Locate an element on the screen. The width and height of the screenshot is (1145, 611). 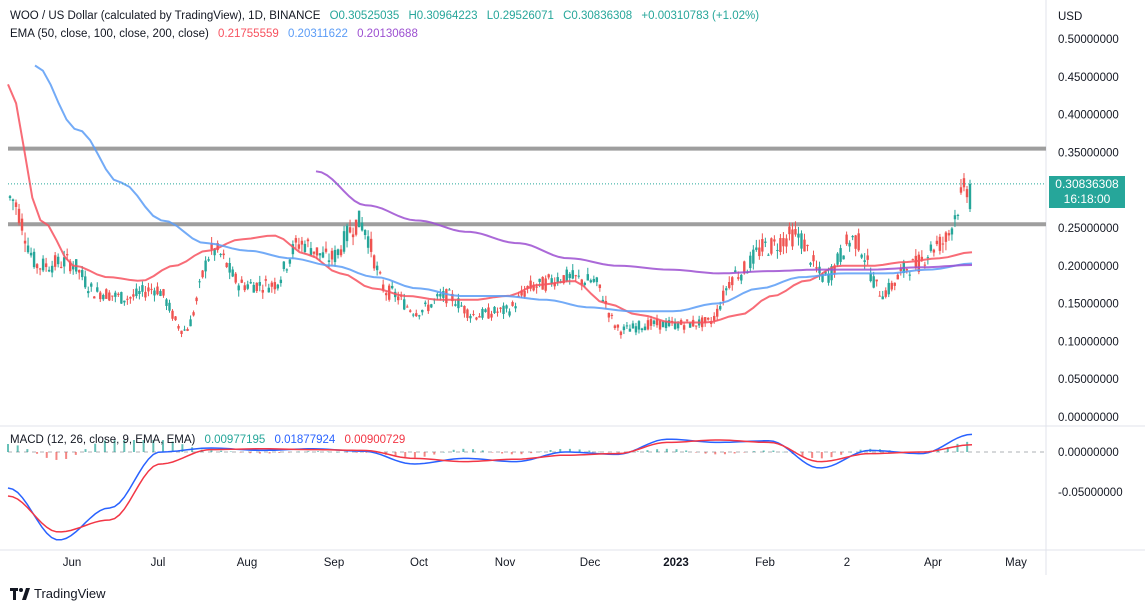
currency-label: USD is located at coordinates (1070, 17).